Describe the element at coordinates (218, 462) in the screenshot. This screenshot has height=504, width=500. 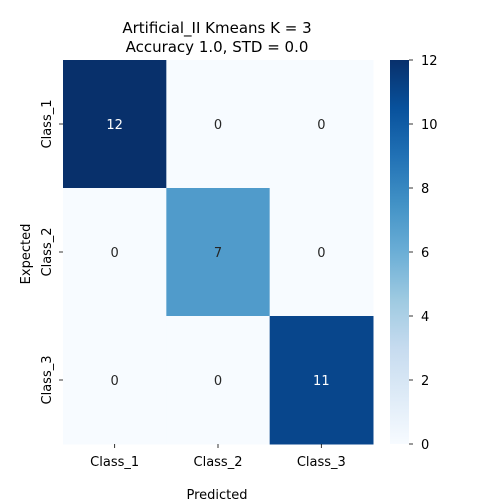
I see `x-tick-label: Class_2` at that location.